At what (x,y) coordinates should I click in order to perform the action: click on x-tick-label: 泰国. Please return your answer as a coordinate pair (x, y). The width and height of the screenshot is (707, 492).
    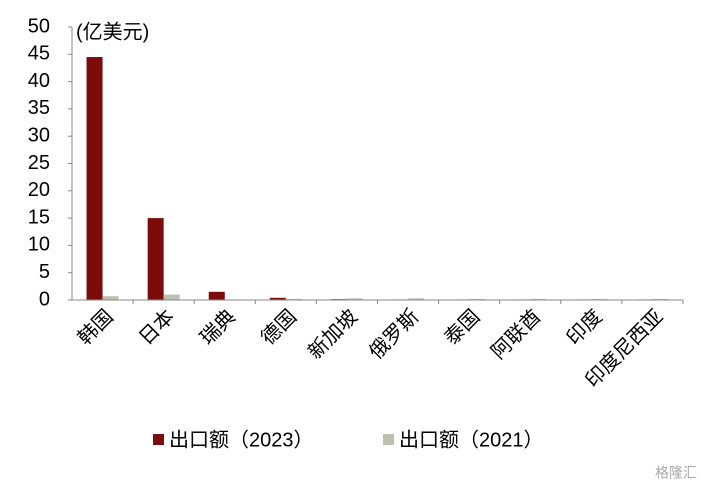
    Looking at the image, I should click on (462, 327).